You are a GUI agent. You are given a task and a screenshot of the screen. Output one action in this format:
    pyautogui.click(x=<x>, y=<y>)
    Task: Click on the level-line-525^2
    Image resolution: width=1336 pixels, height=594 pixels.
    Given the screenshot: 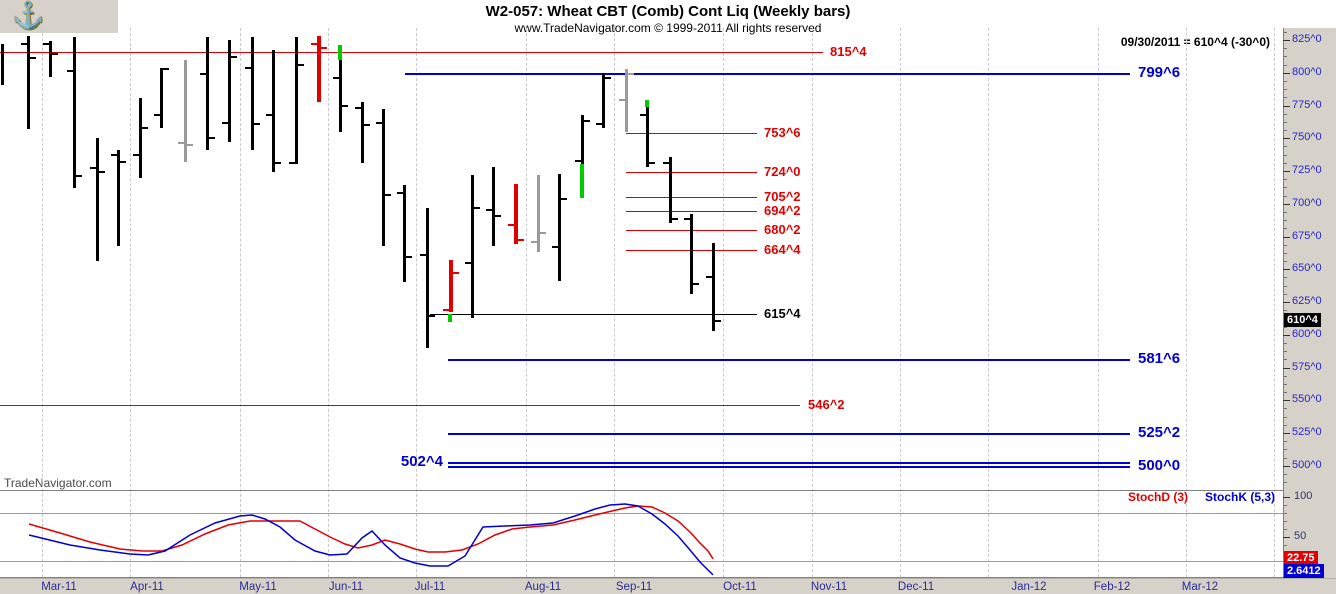 What is the action you would take?
    pyautogui.click(x=789, y=434)
    